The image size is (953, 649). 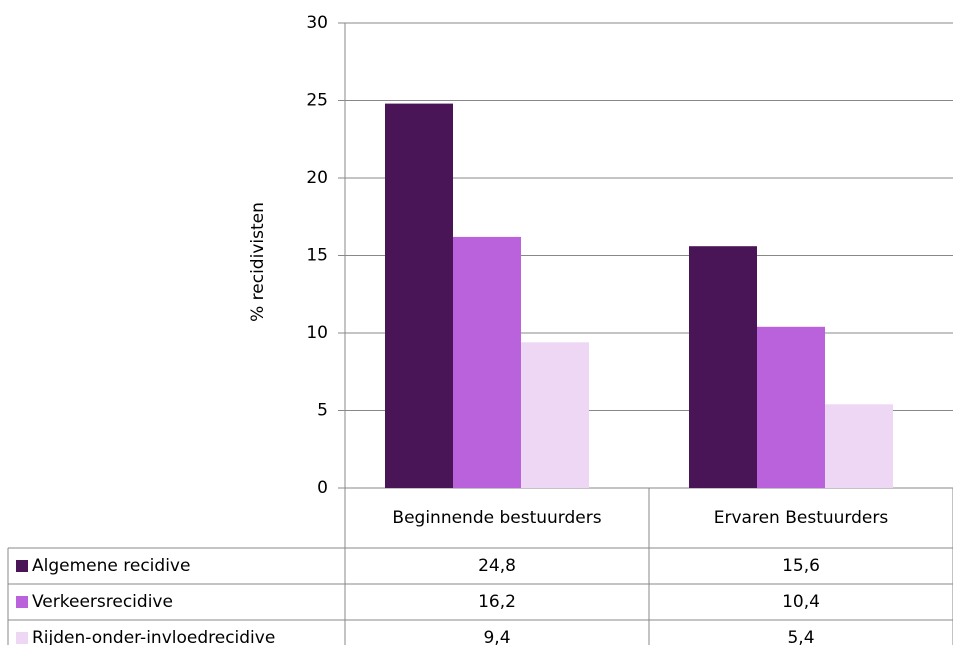 What do you see at coordinates (497, 566) in the screenshot?
I see `table-value: 24,8` at bounding box center [497, 566].